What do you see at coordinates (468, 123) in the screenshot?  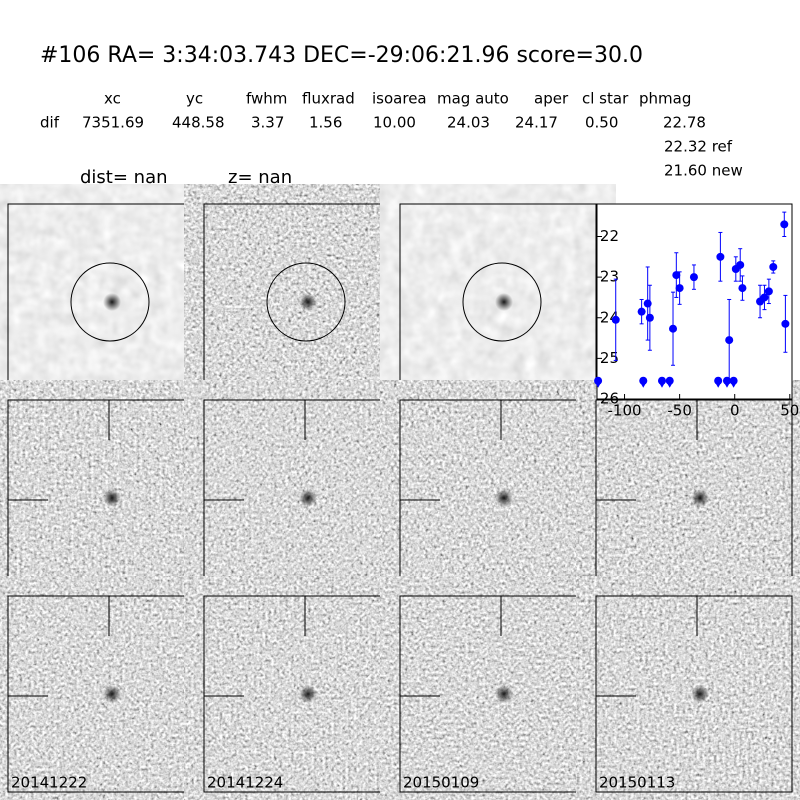 I see `row-value: 24.03` at bounding box center [468, 123].